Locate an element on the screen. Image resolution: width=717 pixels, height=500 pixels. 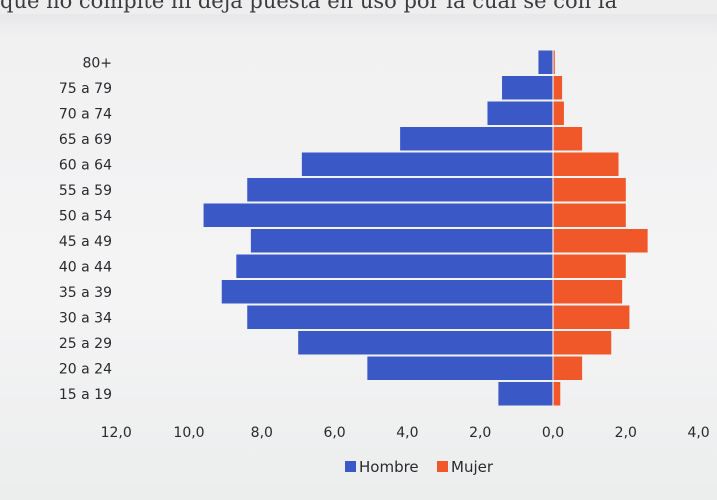
category-label-50-a-54: 50 a 54 is located at coordinates (85, 217).